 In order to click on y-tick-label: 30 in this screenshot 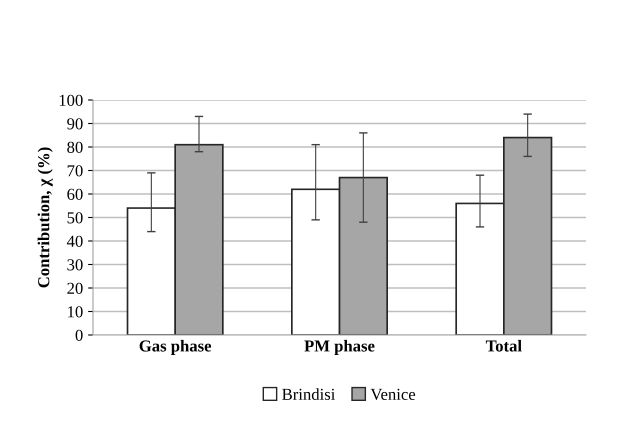, I will do `click(75, 264)`.